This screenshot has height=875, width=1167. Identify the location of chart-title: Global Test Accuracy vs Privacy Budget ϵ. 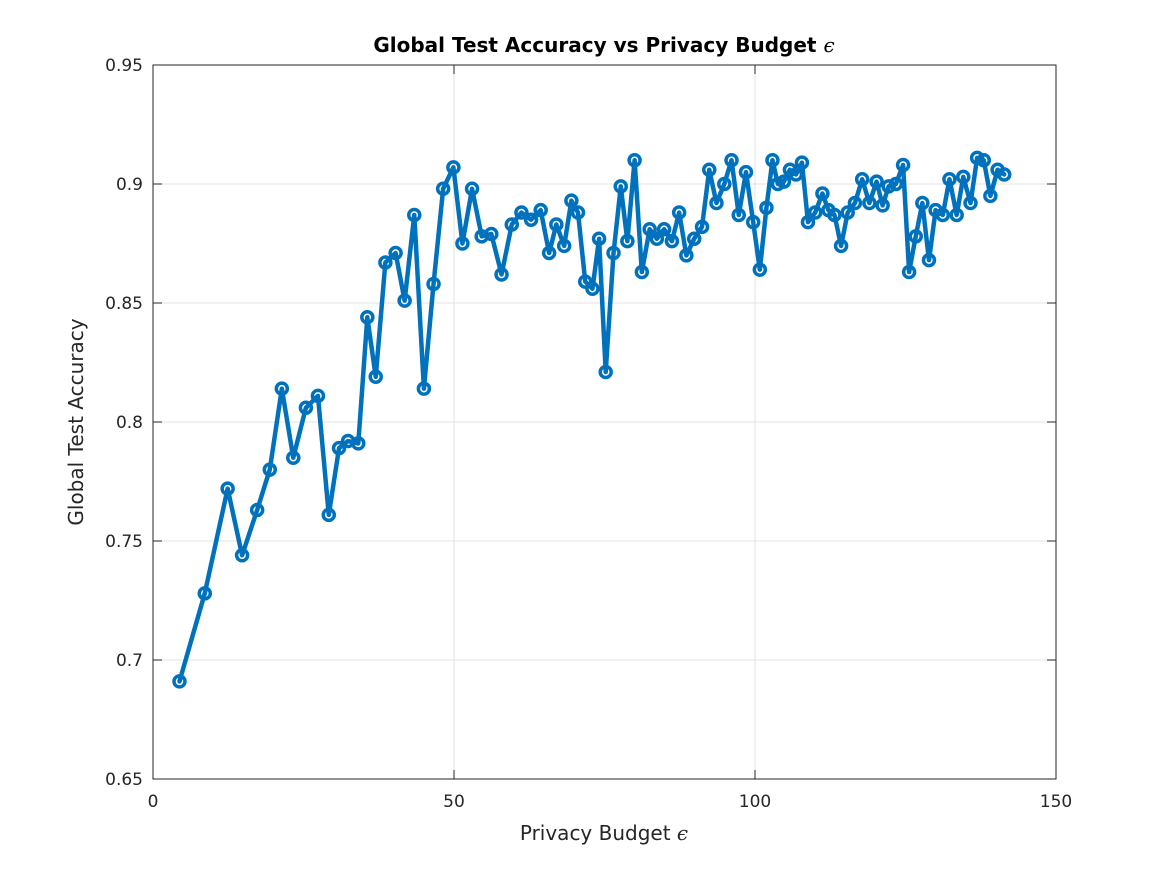
(603, 45).